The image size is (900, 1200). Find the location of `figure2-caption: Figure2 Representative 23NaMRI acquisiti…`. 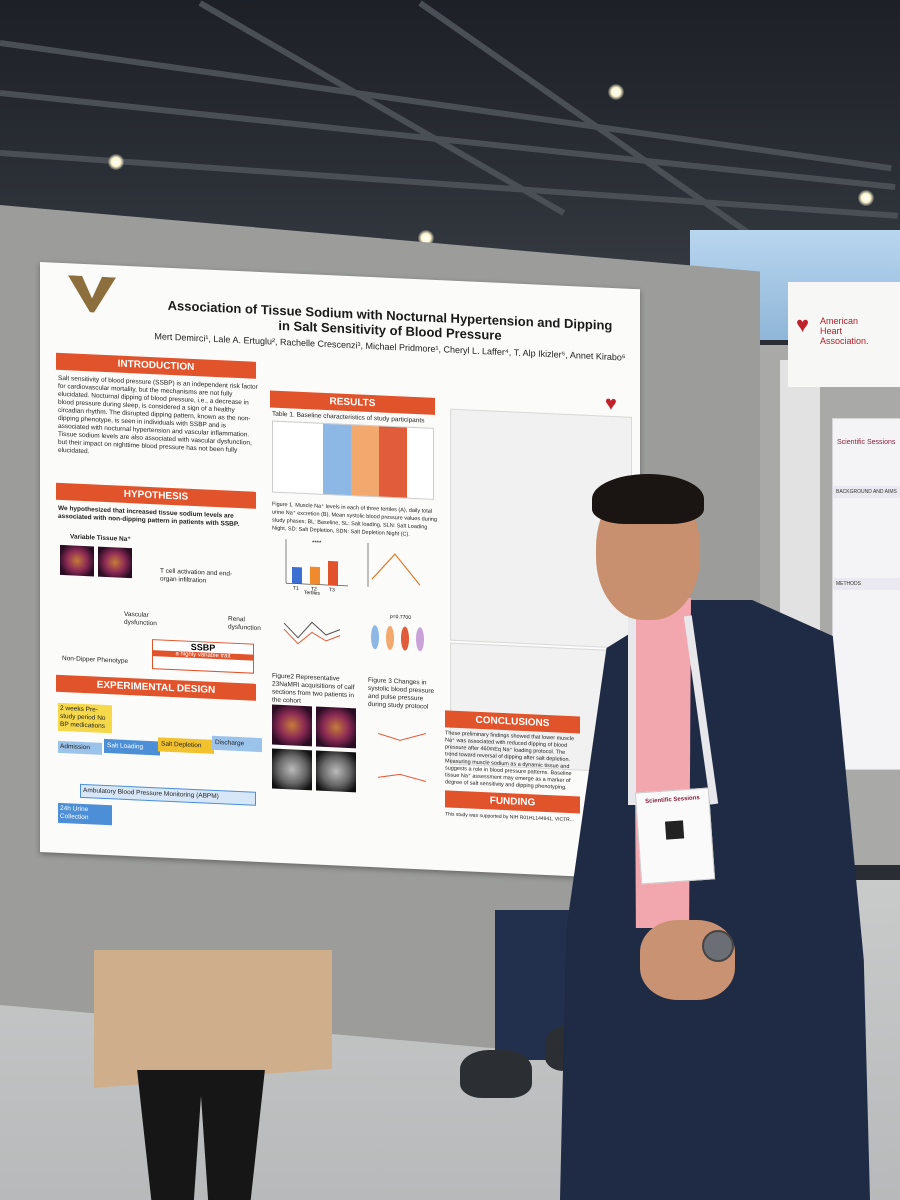

figure2-caption: Figure2 Representative 23NaMRI acquisiti… is located at coordinates (313, 688).